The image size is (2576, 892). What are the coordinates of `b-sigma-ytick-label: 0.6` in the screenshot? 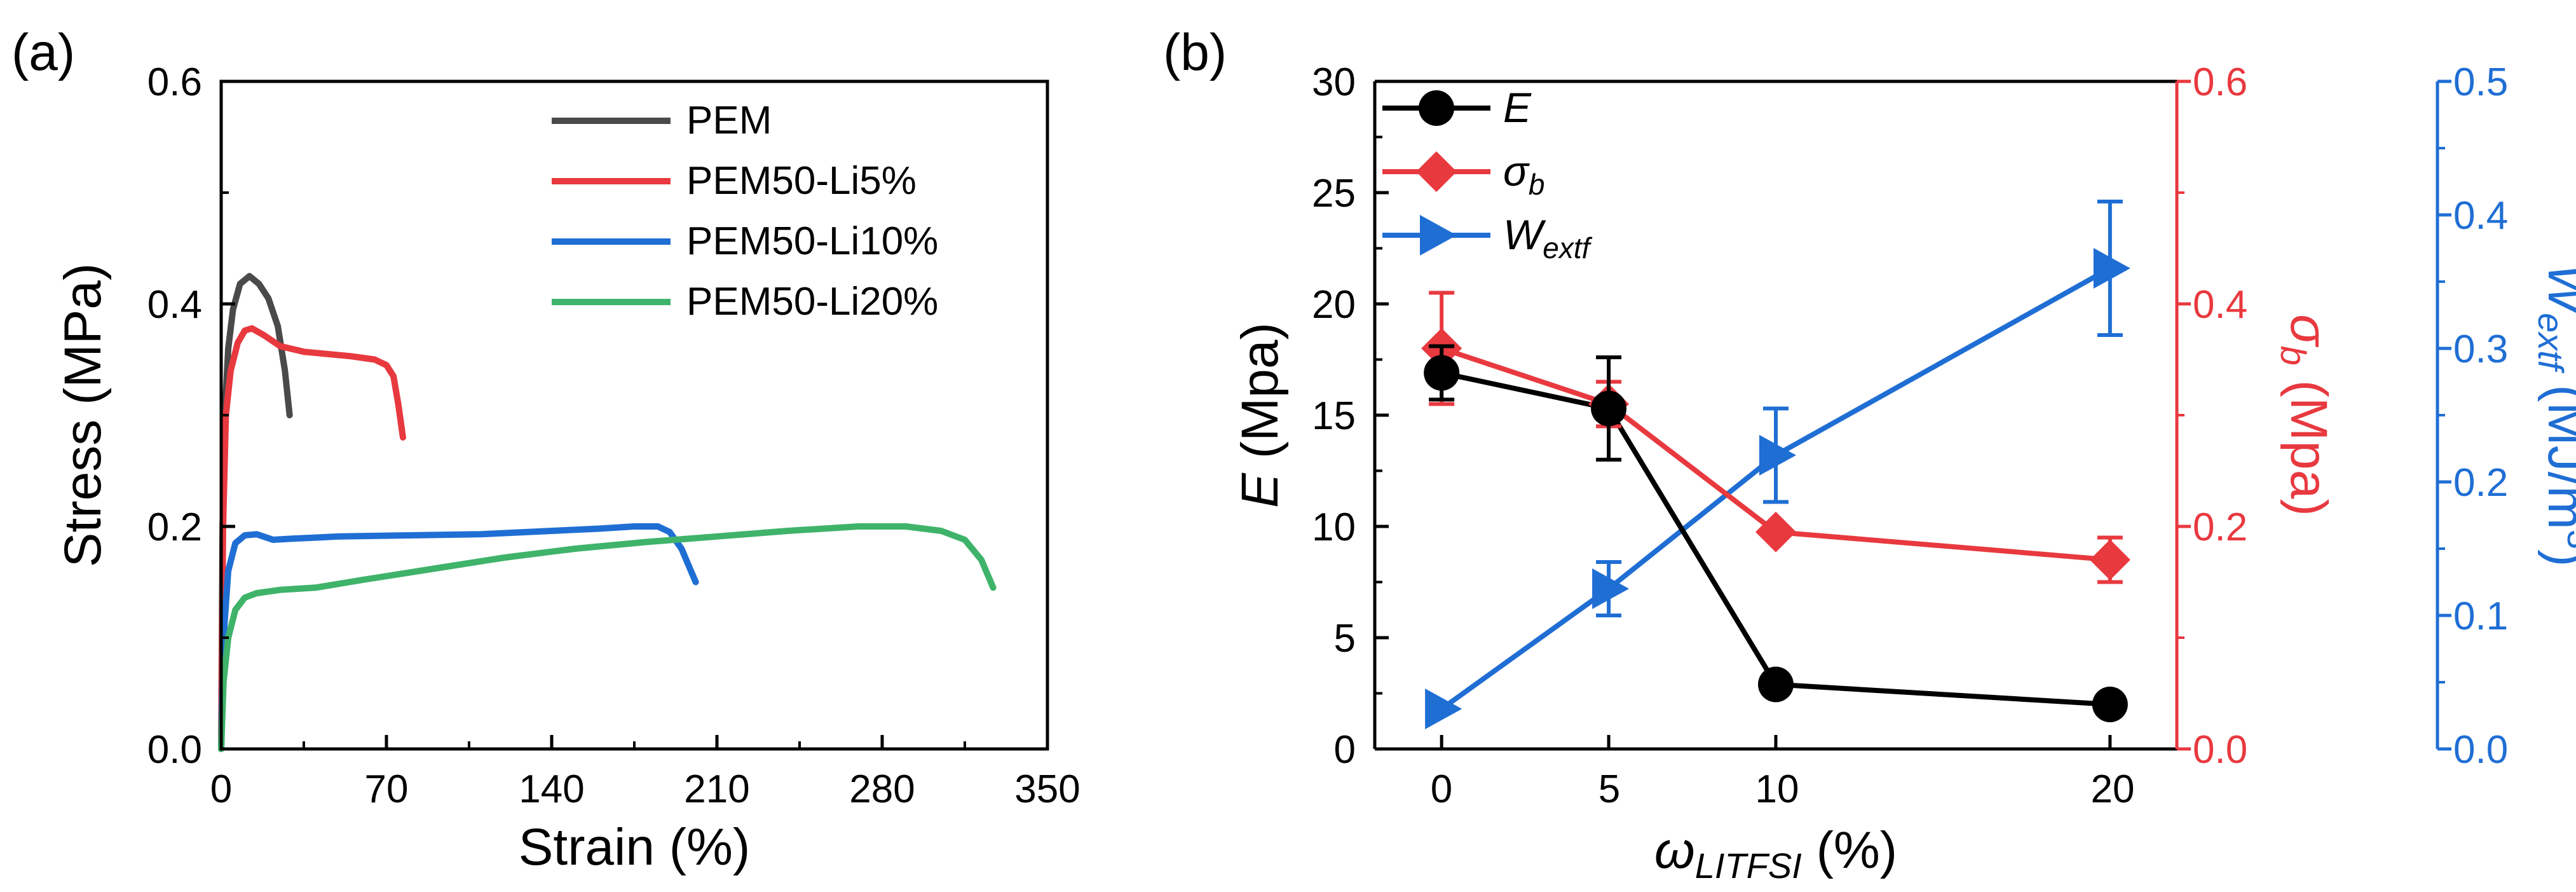 It's located at (2220, 82).